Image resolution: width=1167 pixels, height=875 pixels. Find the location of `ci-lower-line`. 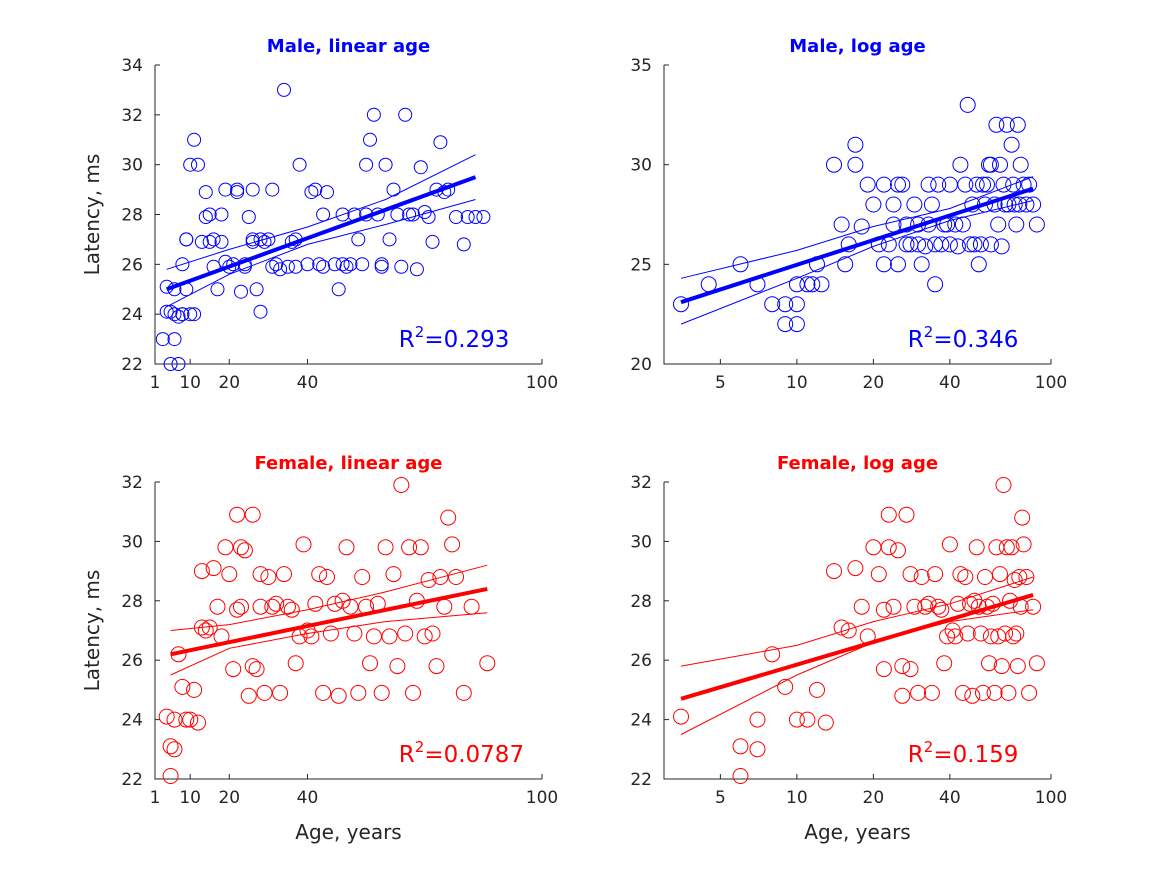

ci-lower-line is located at coordinates (857, 262).